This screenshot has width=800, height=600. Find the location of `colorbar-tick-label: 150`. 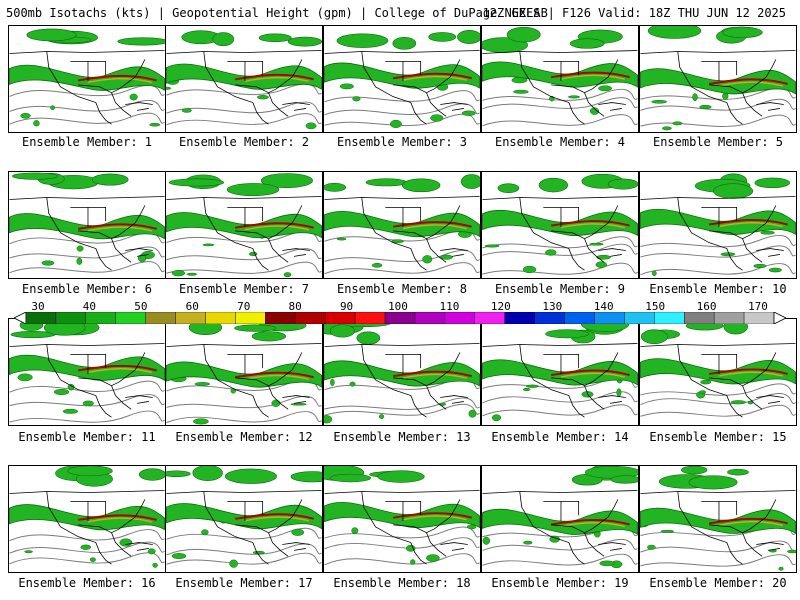

colorbar-tick-label: 150 is located at coordinates (655, 306).